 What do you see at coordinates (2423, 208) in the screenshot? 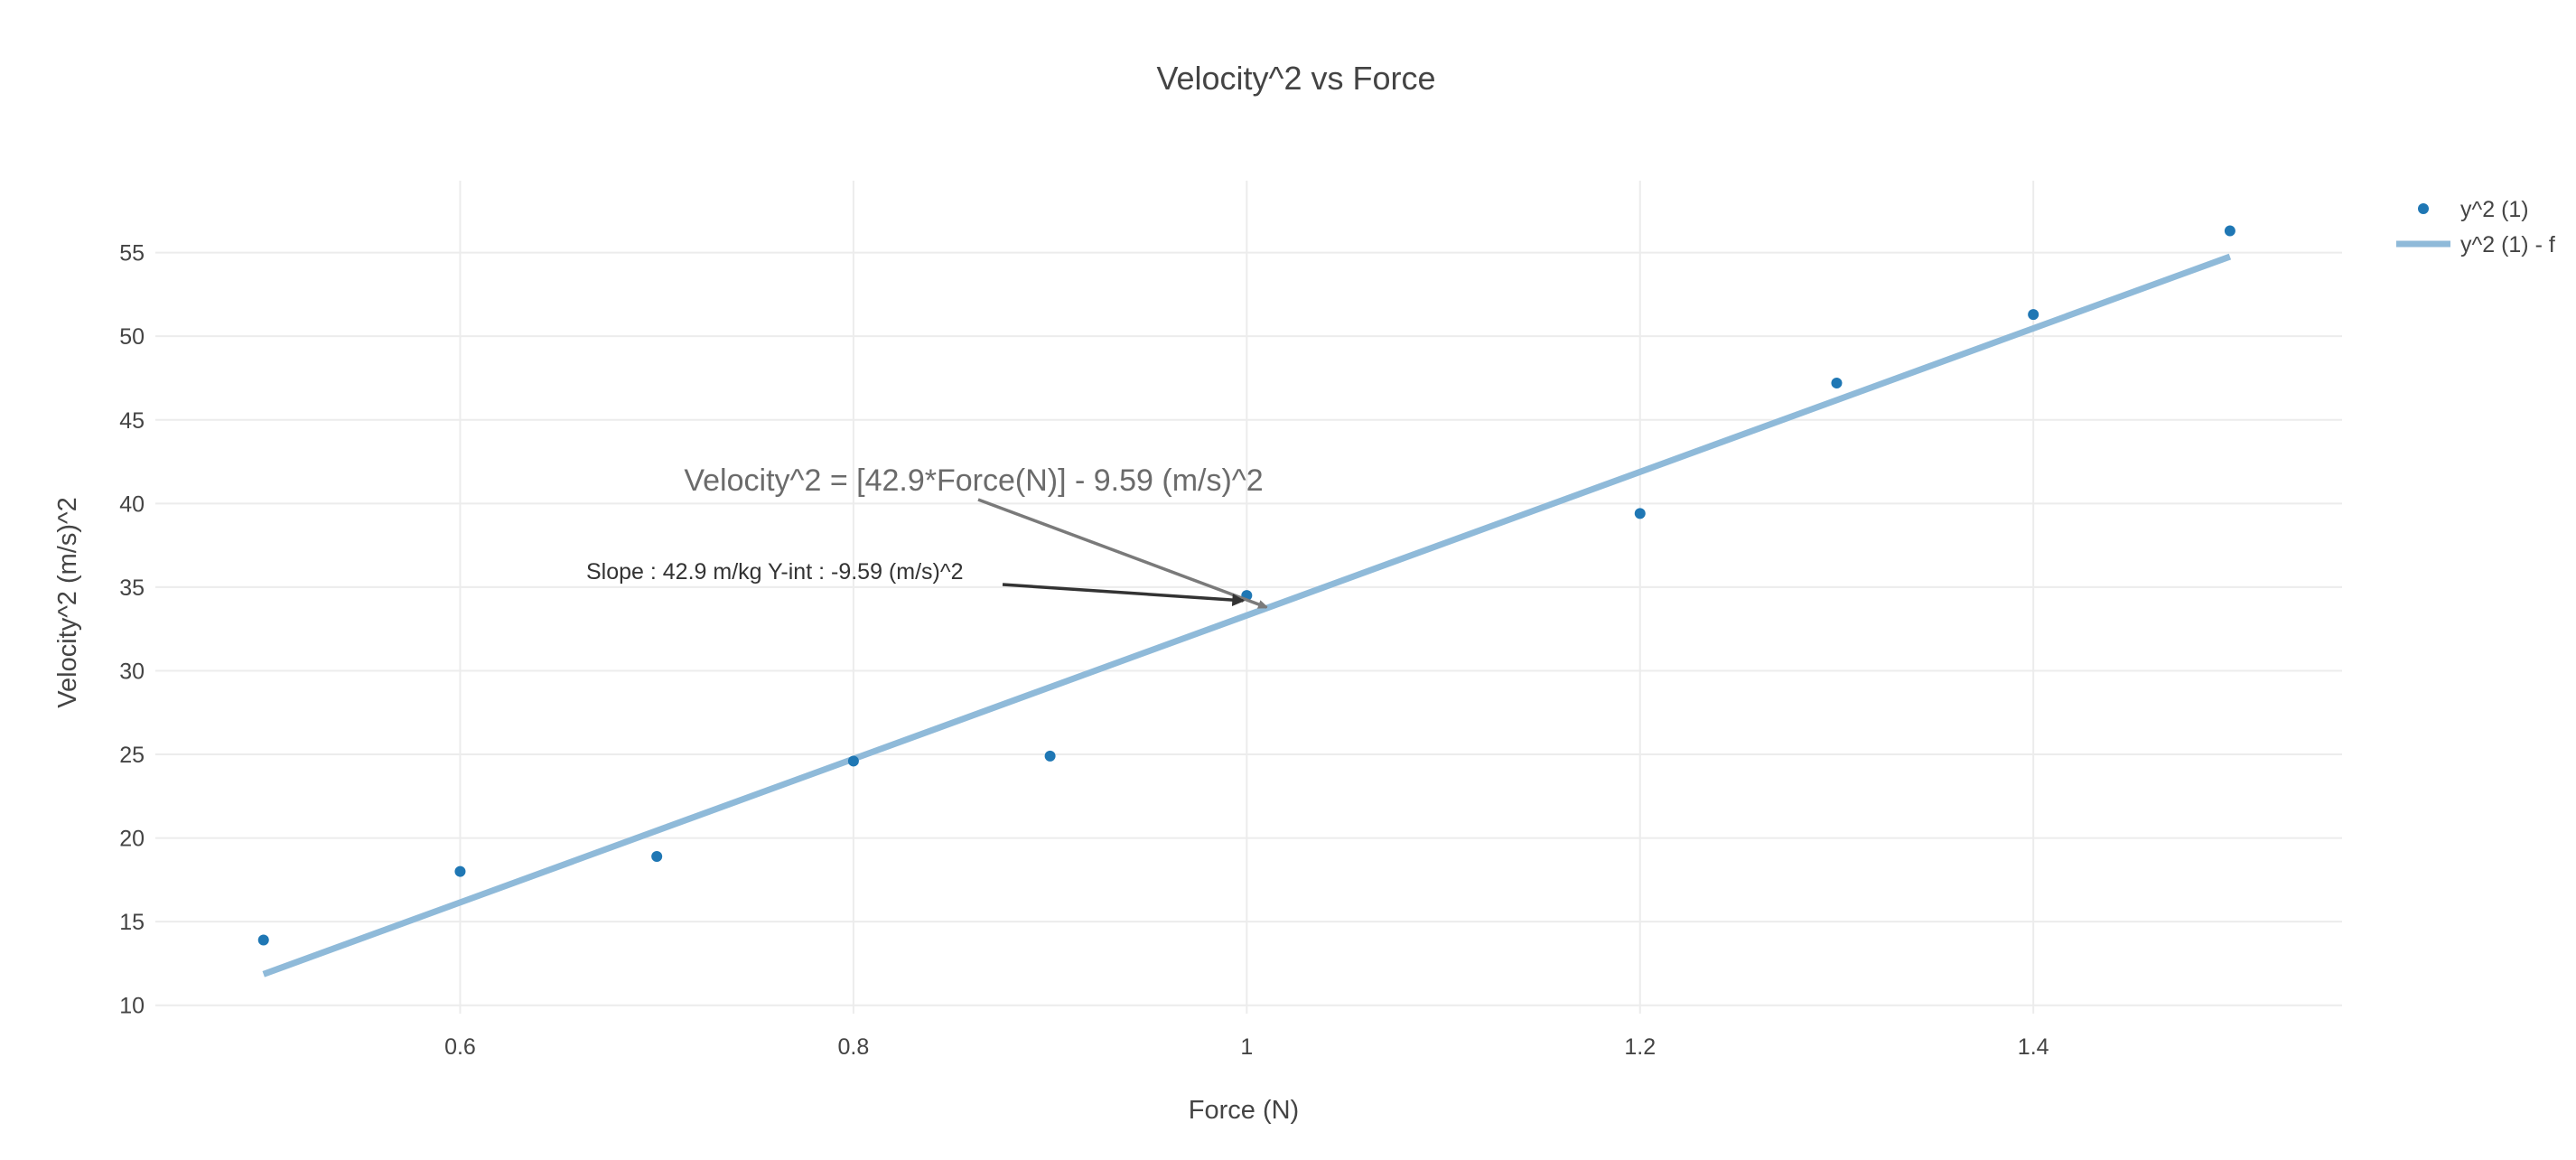
I see `legend-marker-points` at bounding box center [2423, 208].